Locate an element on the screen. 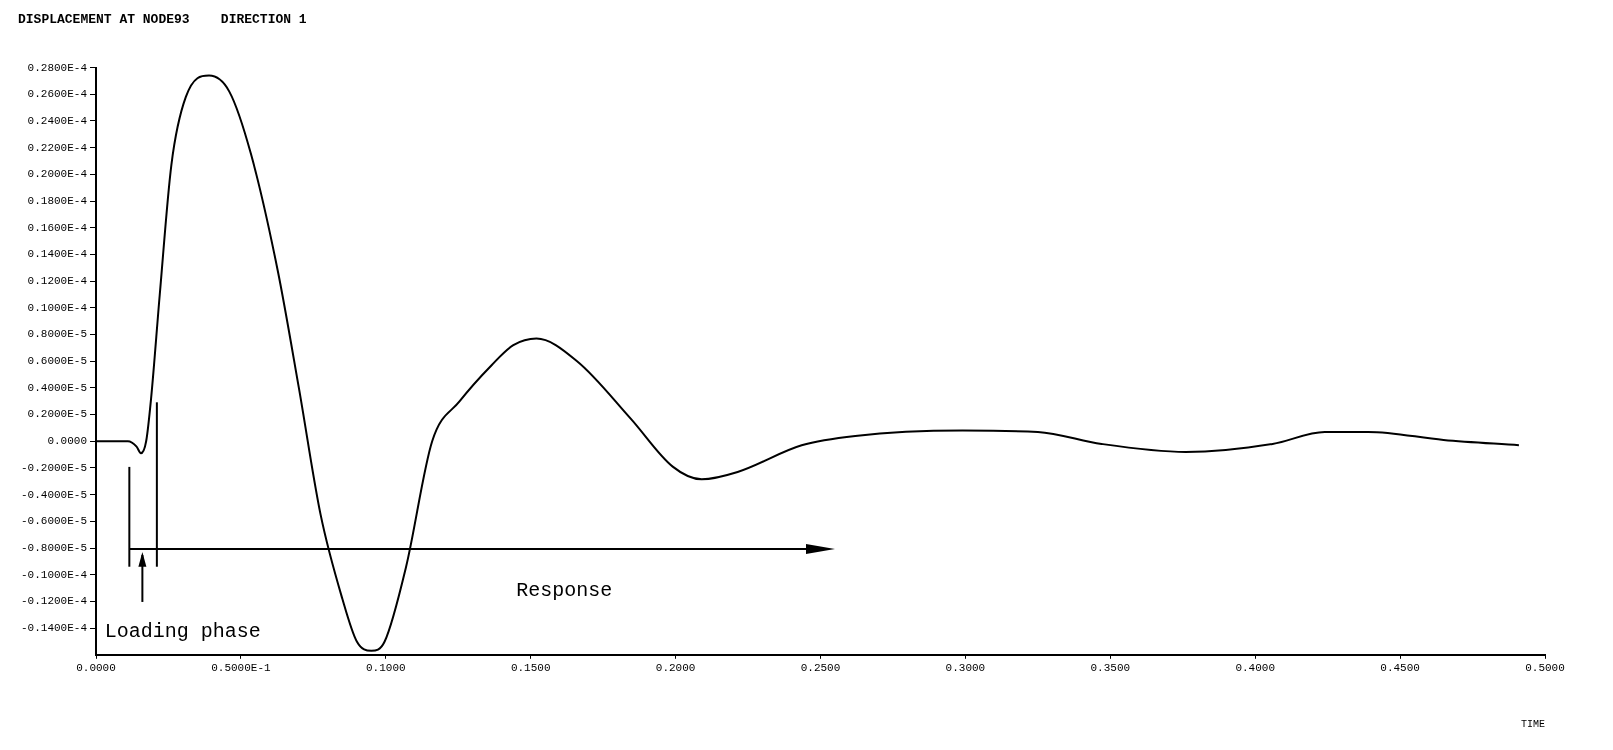  y-tick-label: 0.1200E-4 is located at coordinates (57, 281).